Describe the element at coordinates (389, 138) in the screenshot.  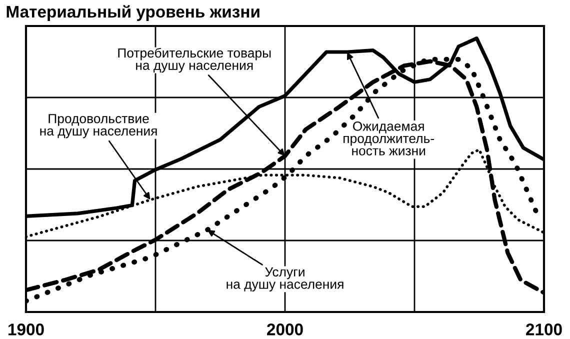
I see `annotation: Ожидаемая продолжитель- ность жизни` at that location.